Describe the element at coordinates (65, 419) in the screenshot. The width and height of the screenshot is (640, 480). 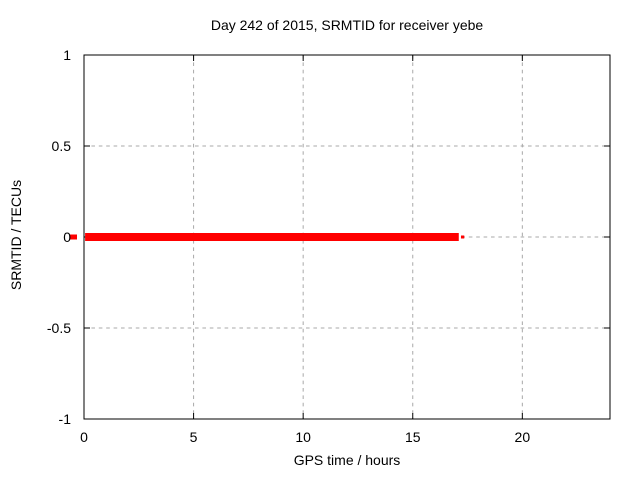
I see `y-tick-label: -1` at that location.